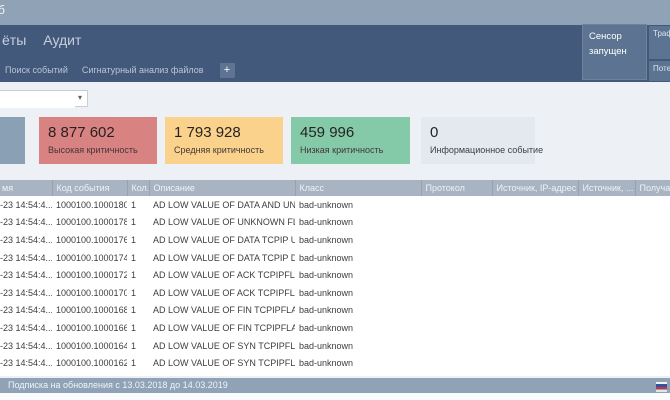  I want to click on ru-flag-icon, so click(661, 387).